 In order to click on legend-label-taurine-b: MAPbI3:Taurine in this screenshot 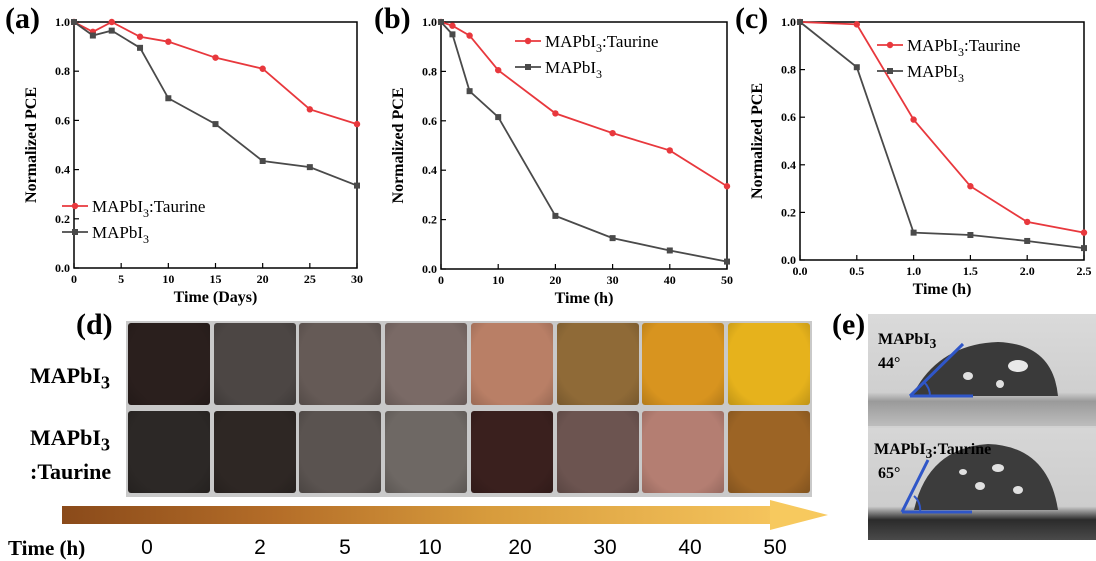, I will do `click(601, 43)`.